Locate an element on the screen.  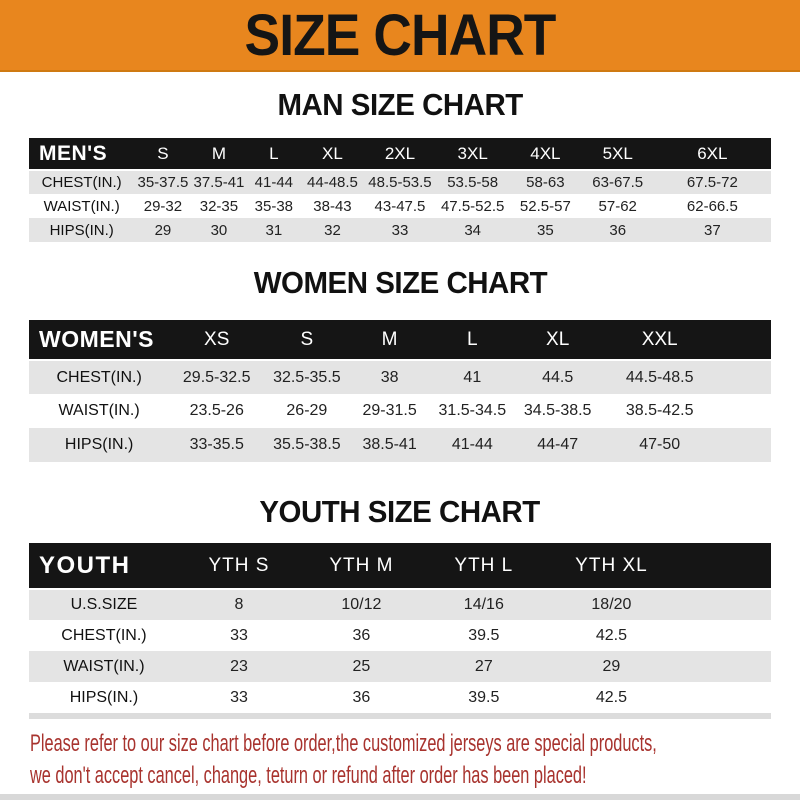
women-title-text: WOMEN SIZE CHART is located at coordinates (400, 282).